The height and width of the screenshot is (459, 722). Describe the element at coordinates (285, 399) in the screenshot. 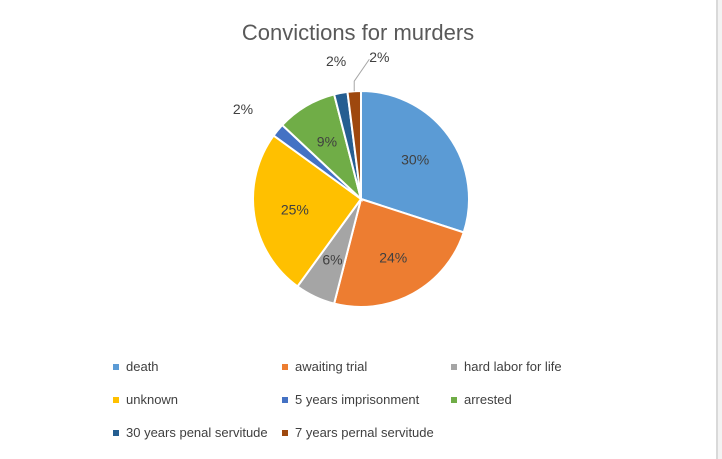

I see `legend-swatch-5-years-imprisonment` at that location.